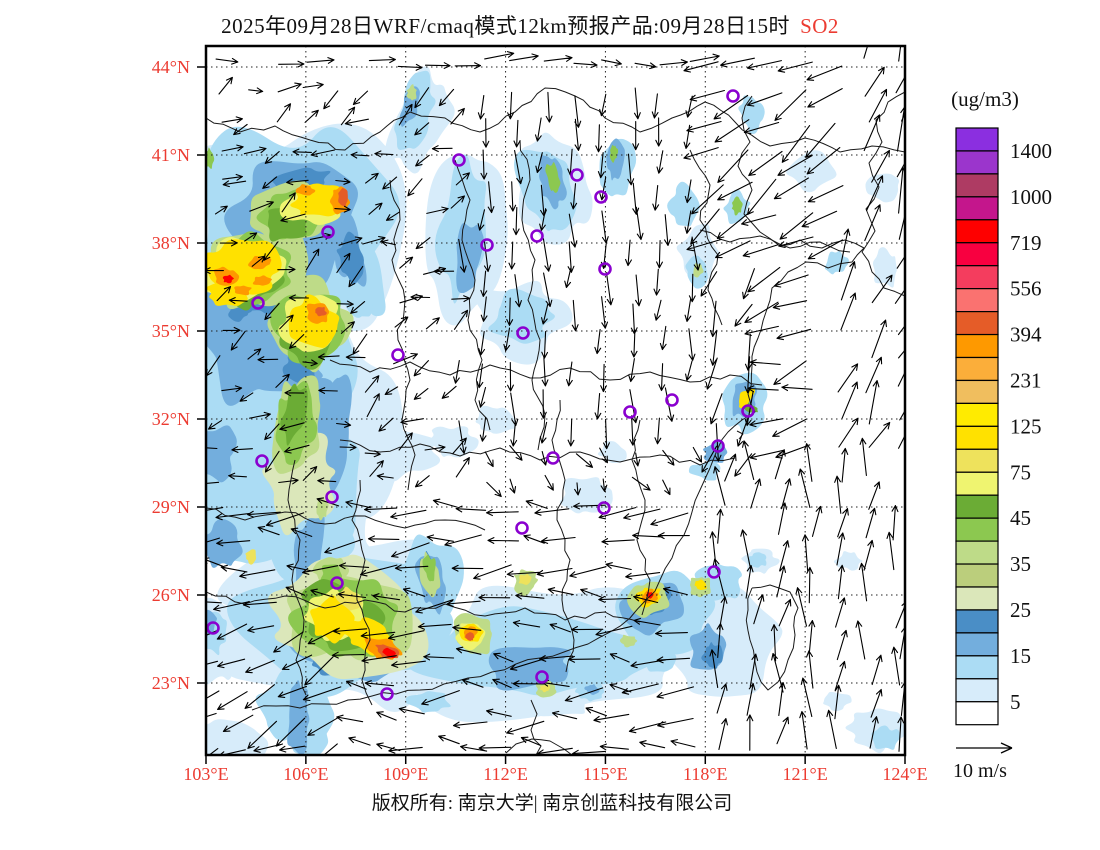  I want to click on colorbar-label: 231, so click(1026, 380).